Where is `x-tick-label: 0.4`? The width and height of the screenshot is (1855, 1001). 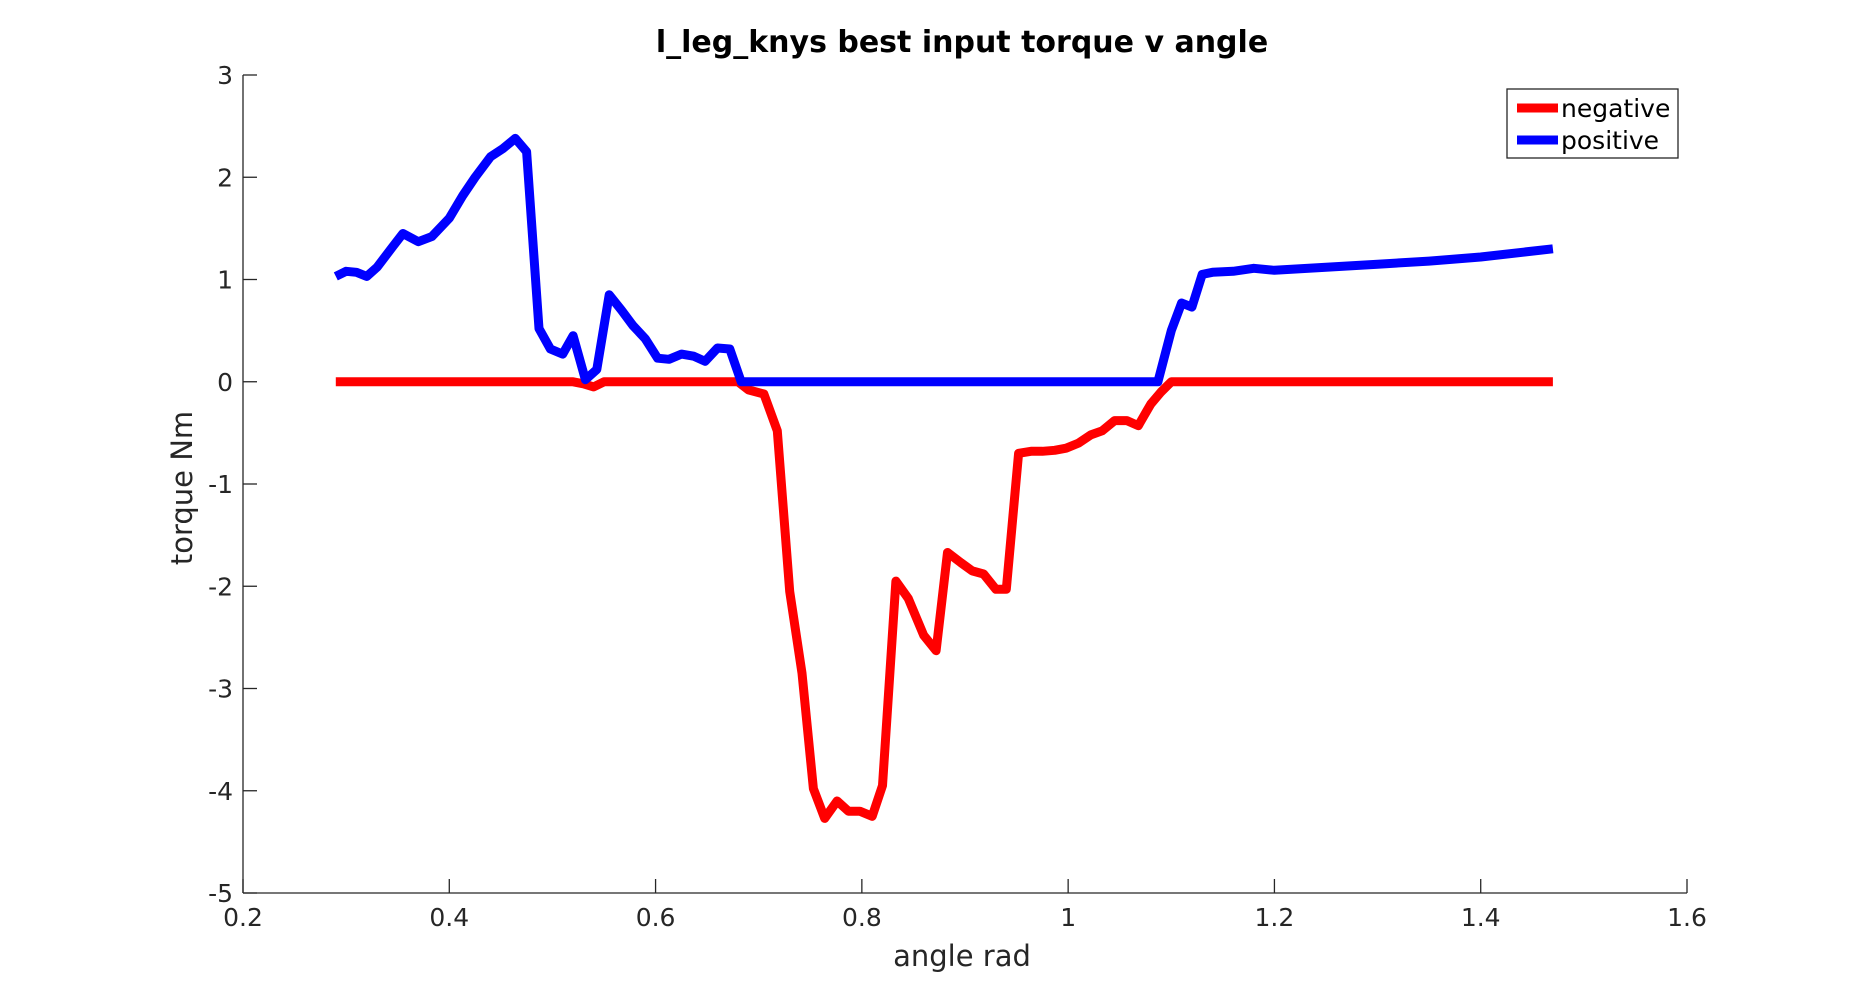
x-tick-label: 0.4 is located at coordinates (449, 917).